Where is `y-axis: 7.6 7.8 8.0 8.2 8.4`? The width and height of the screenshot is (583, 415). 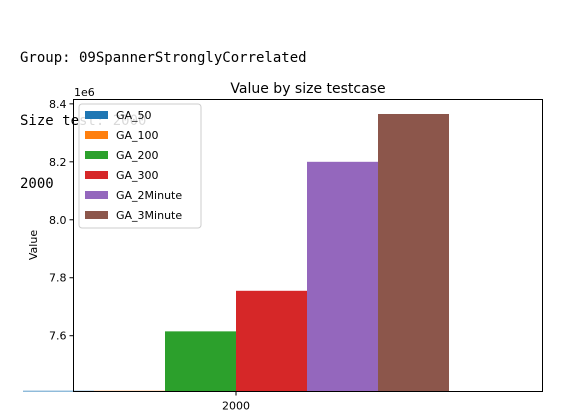 y-axis: 7.6 7.8 8.0 8.2 8.4 is located at coordinates (61, 220).